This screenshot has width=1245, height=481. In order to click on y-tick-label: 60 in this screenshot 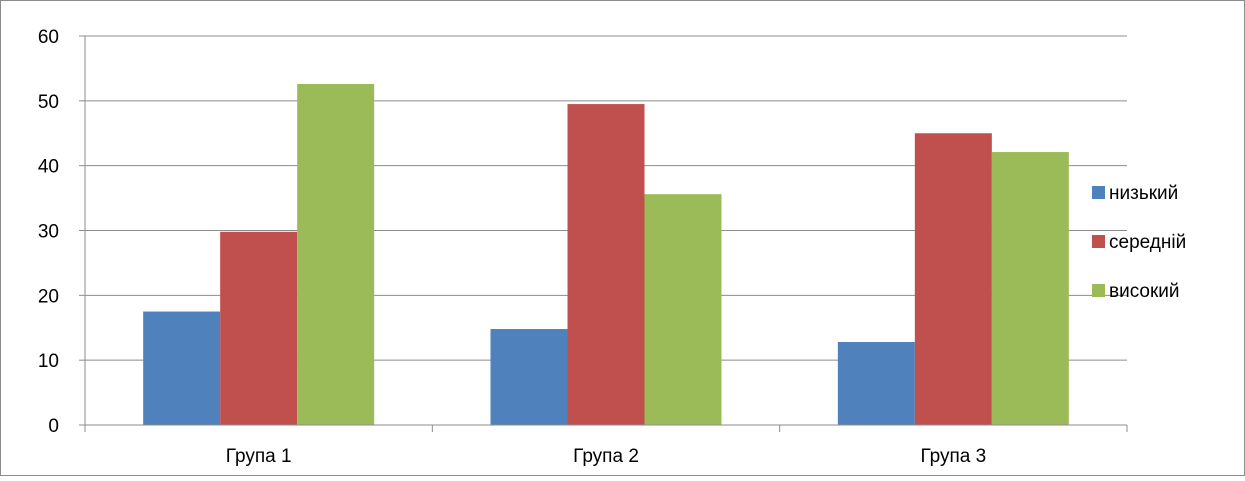, I will do `click(48, 37)`.